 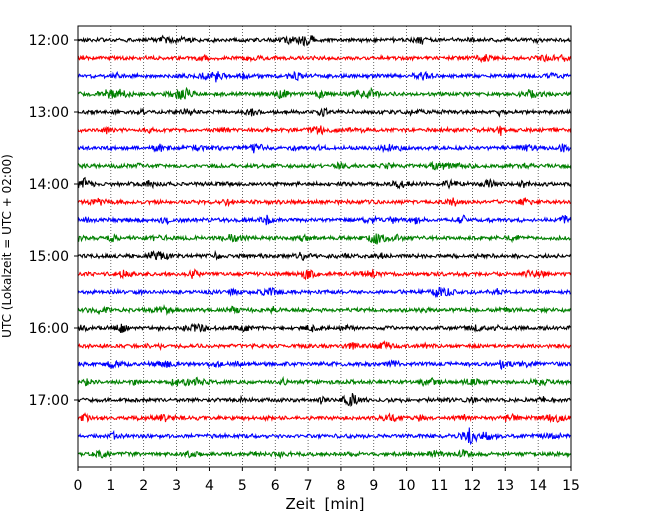 I want to click on y-tick-label-12:00: 12:00, so click(x=49, y=41).